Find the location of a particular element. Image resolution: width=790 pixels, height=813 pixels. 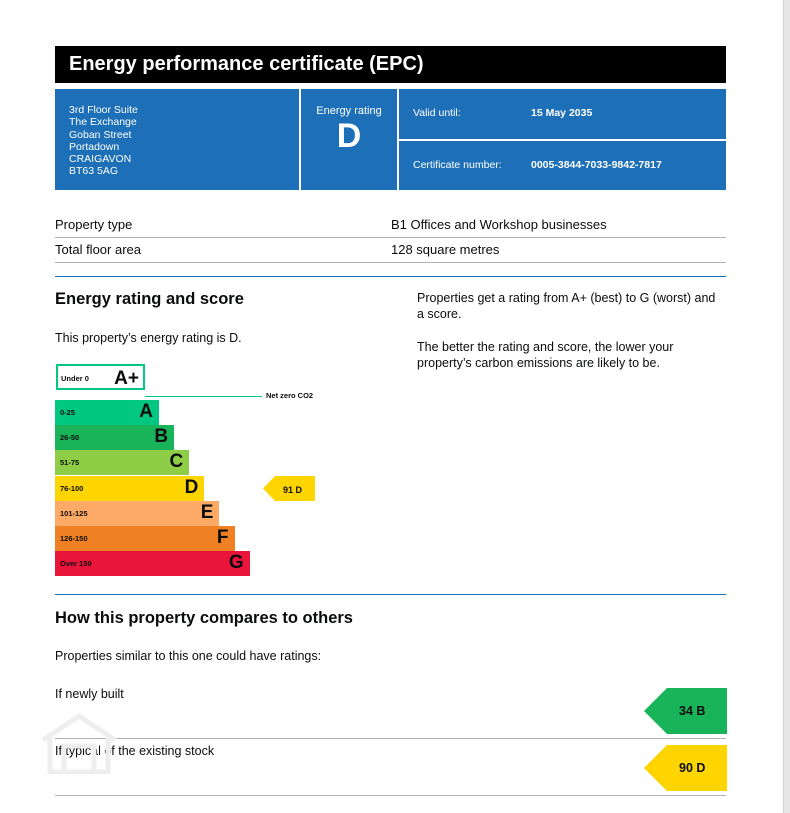

valid-until-value: 15 May 2035 is located at coordinates (562, 113).